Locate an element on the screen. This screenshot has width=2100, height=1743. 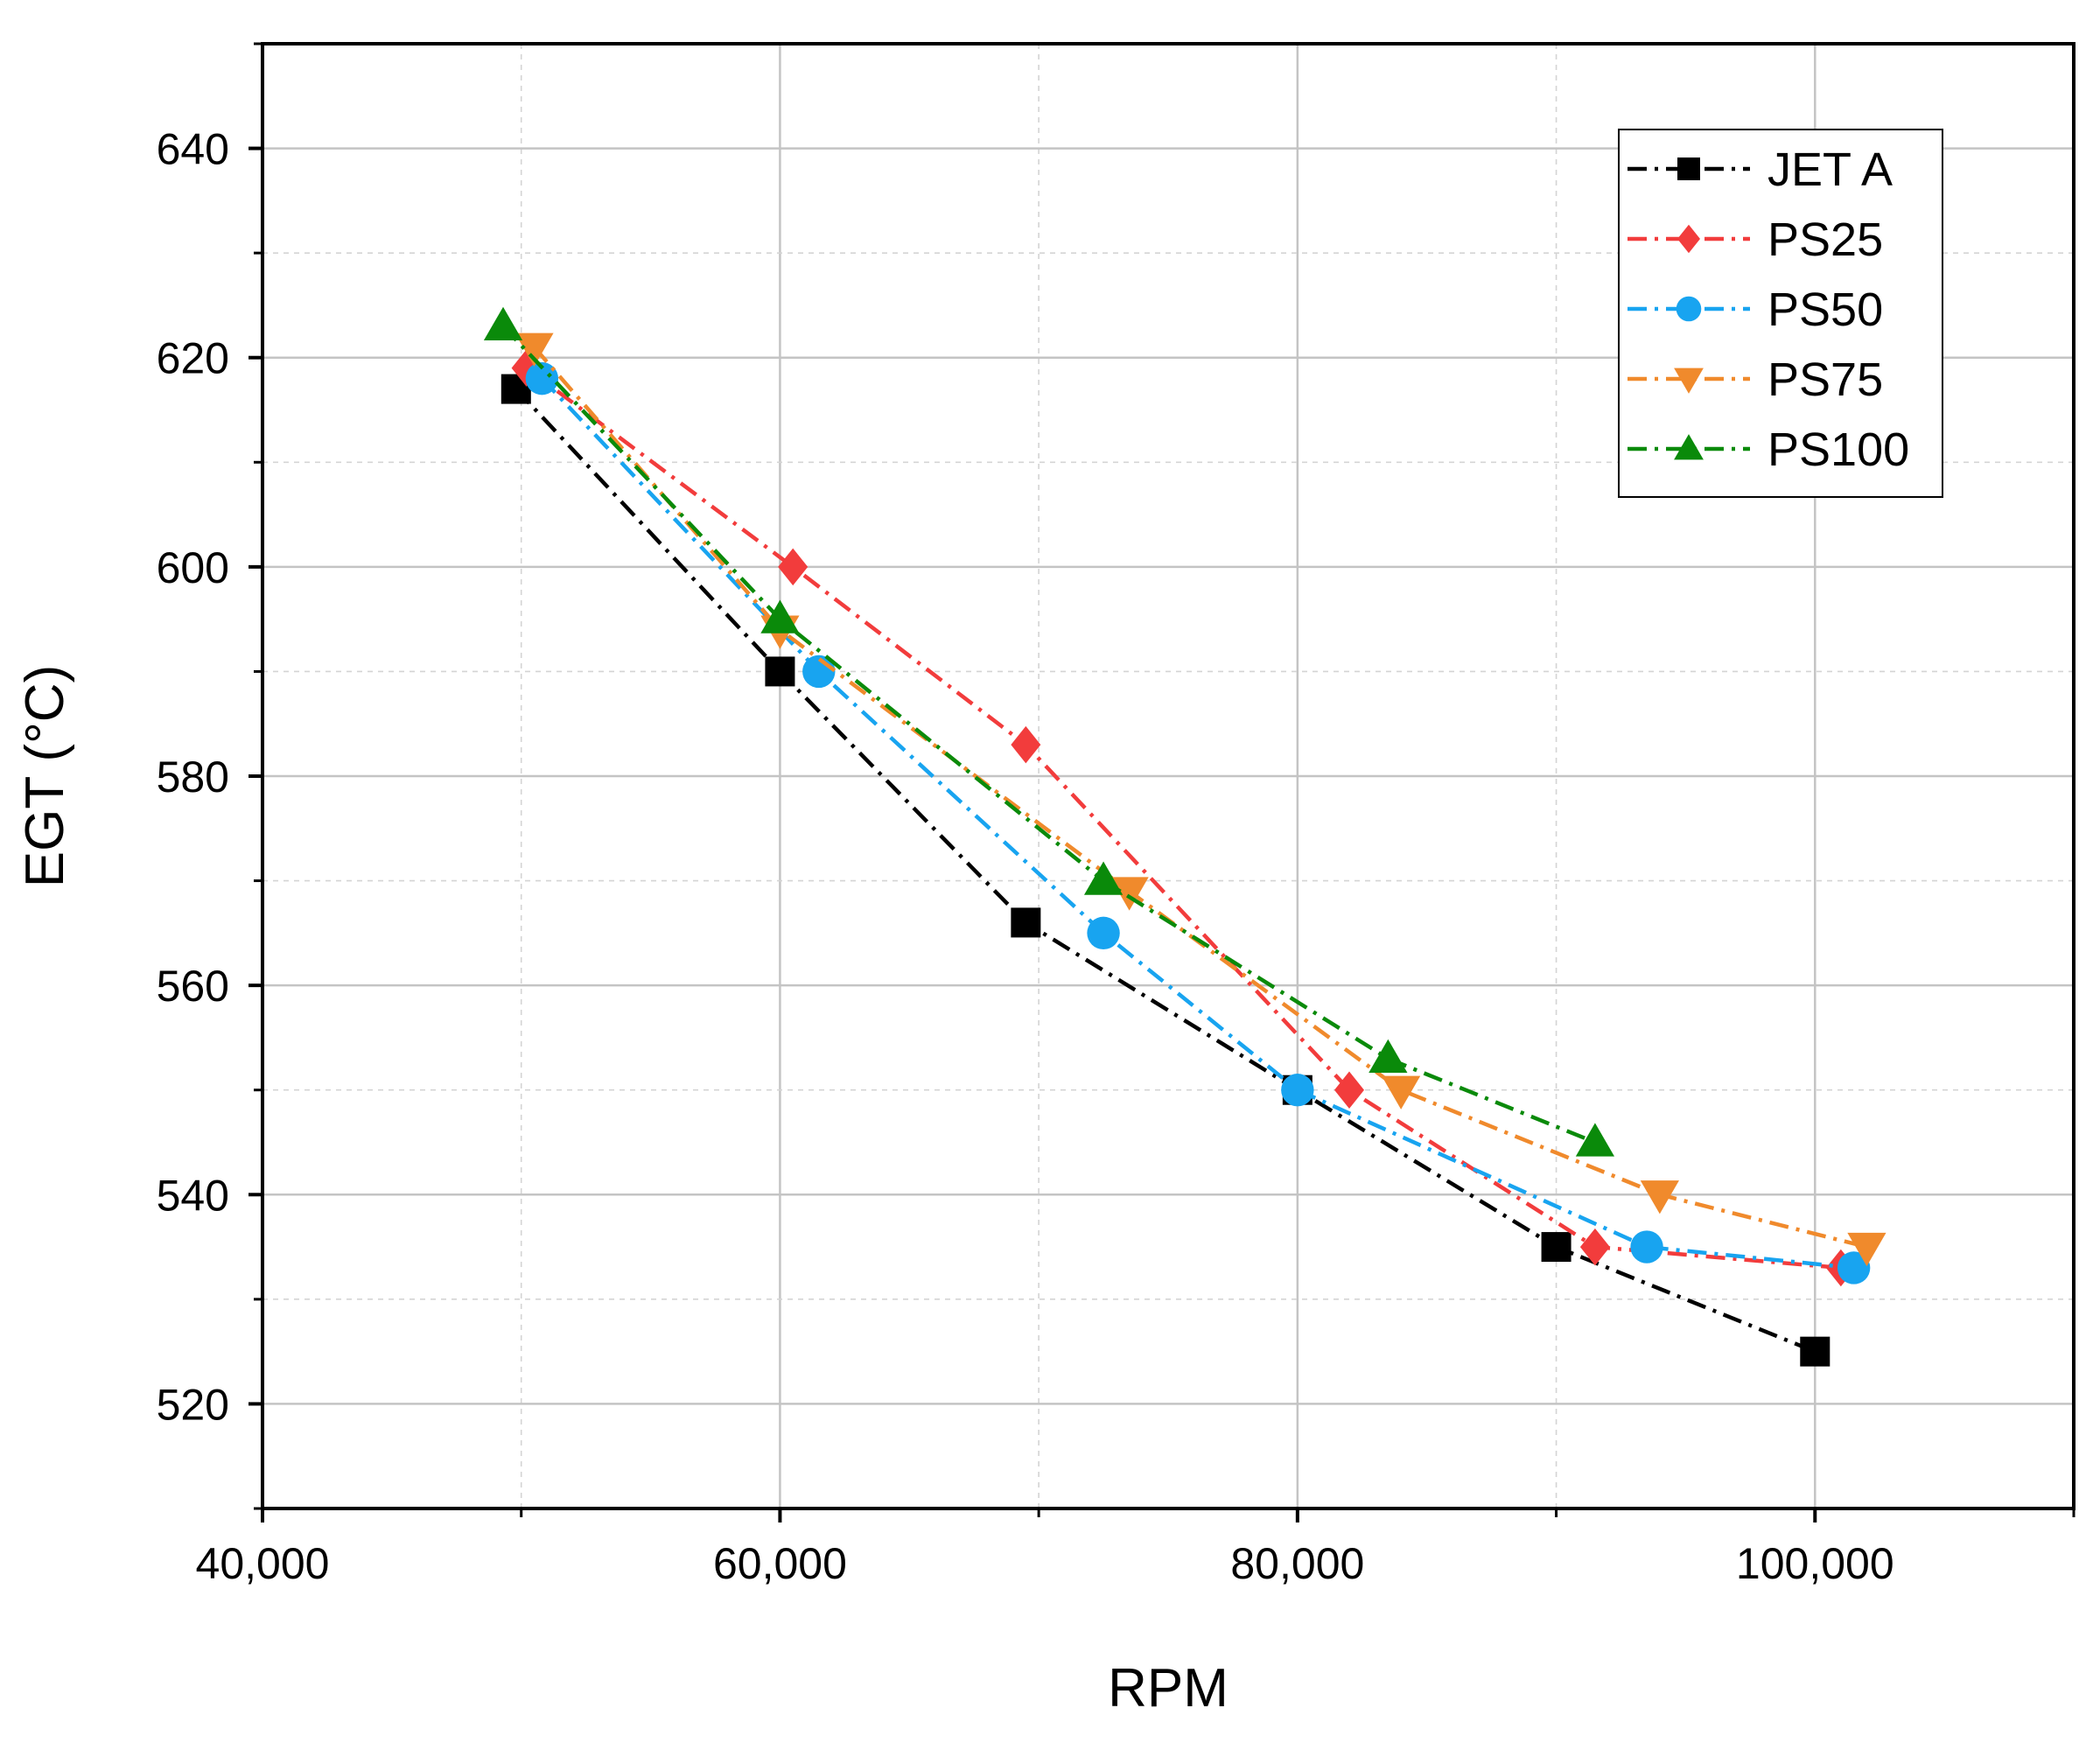
legend-marker-ps25 is located at coordinates (1688, 239).